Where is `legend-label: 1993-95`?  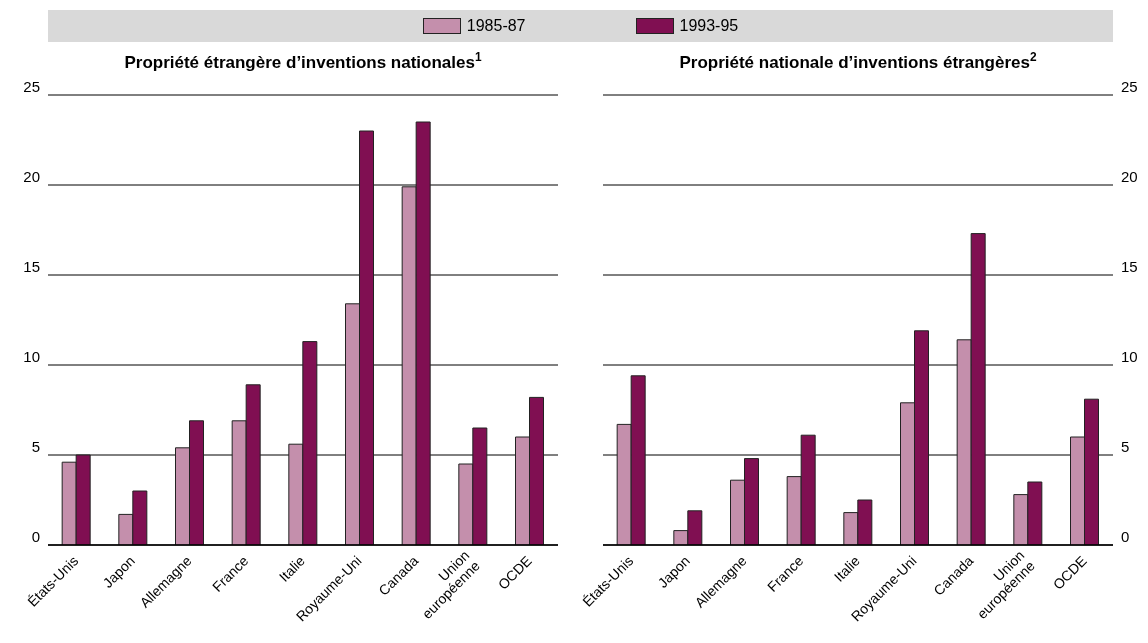
legend-label: 1993-95 is located at coordinates (709, 26).